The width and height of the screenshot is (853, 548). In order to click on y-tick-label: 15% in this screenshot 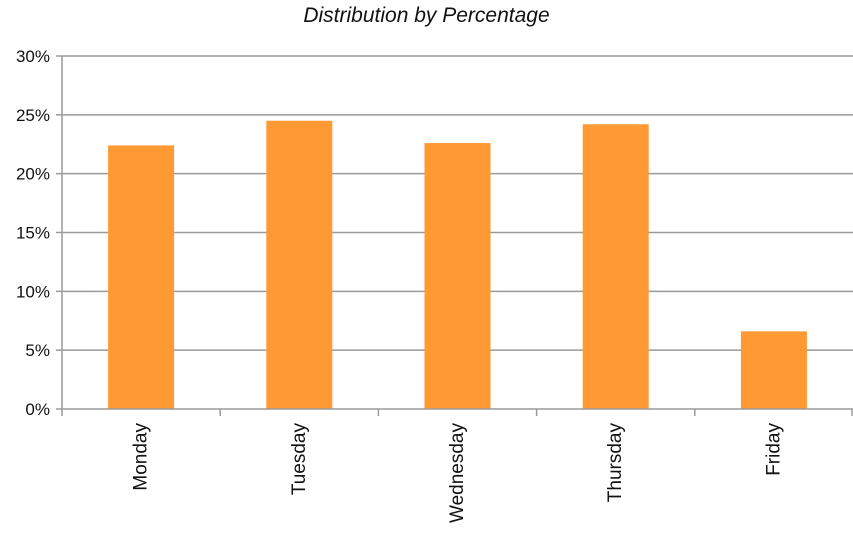, I will do `click(33, 233)`.